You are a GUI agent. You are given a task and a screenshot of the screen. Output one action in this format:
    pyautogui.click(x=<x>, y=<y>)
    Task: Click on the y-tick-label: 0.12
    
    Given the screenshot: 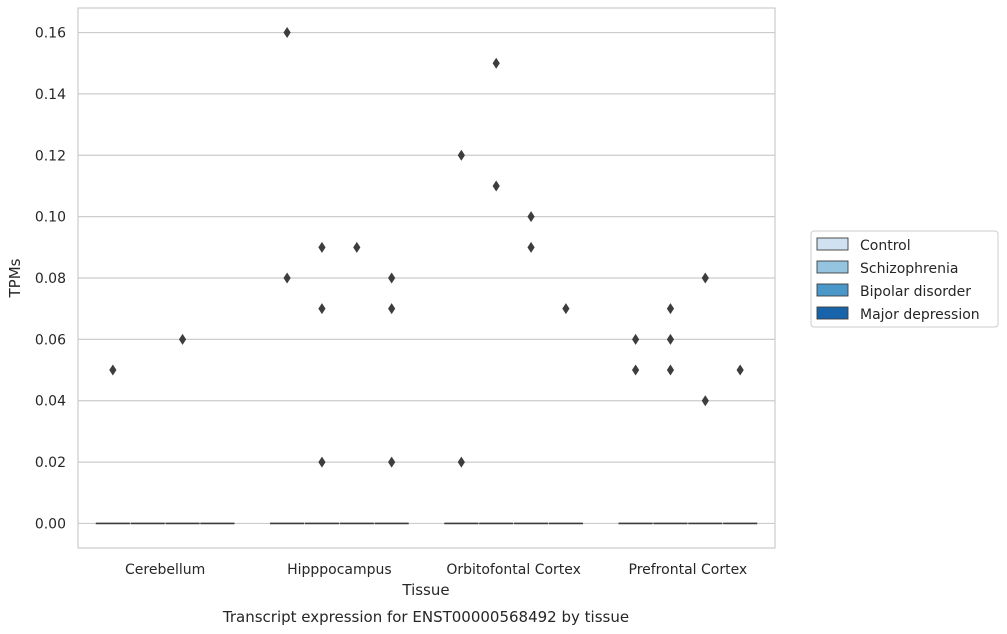 What is the action you would take?
    pyautogui.click(x=50, y=156)
    